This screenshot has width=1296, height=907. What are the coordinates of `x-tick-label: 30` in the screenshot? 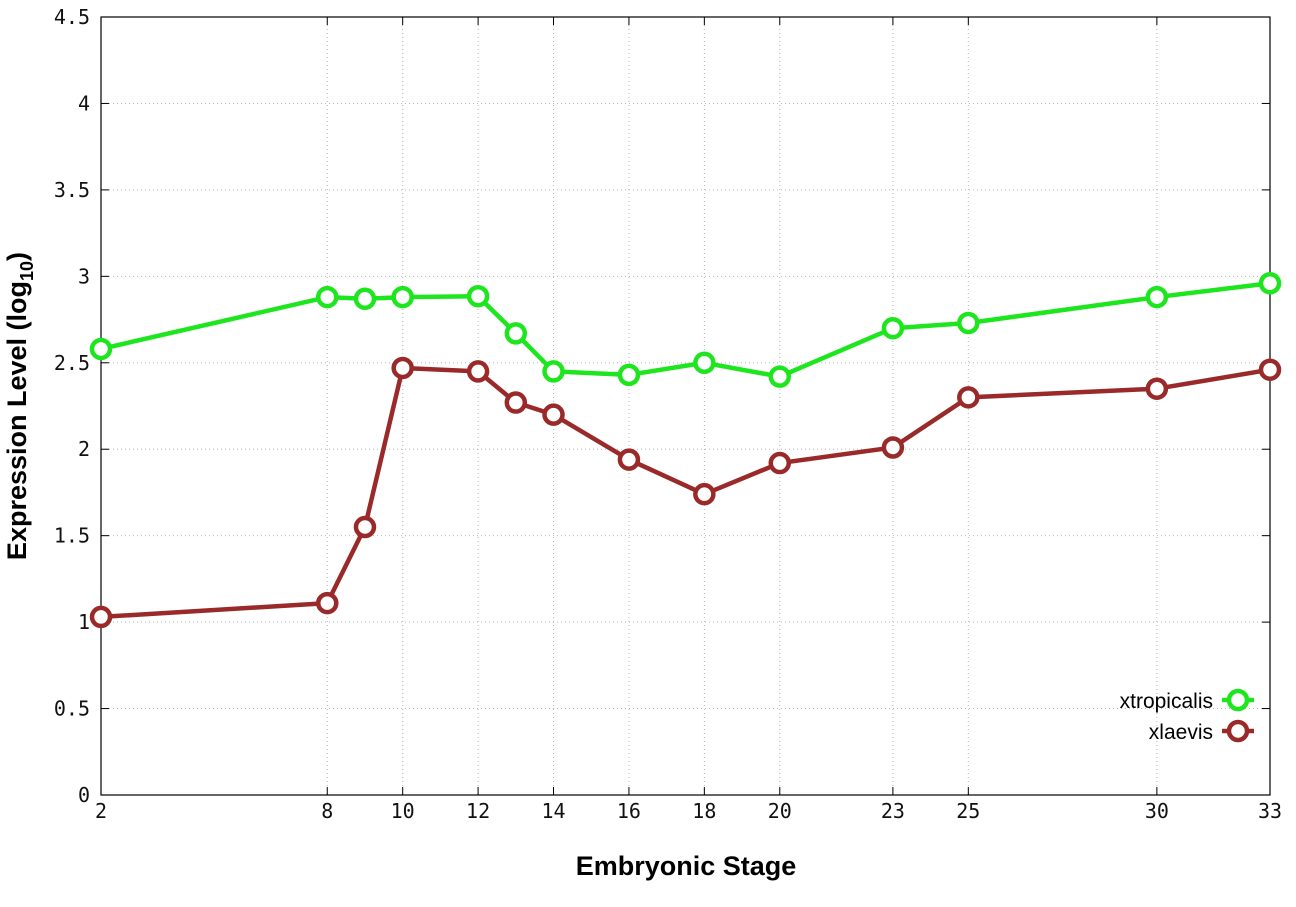 It's located at (1157, 811).